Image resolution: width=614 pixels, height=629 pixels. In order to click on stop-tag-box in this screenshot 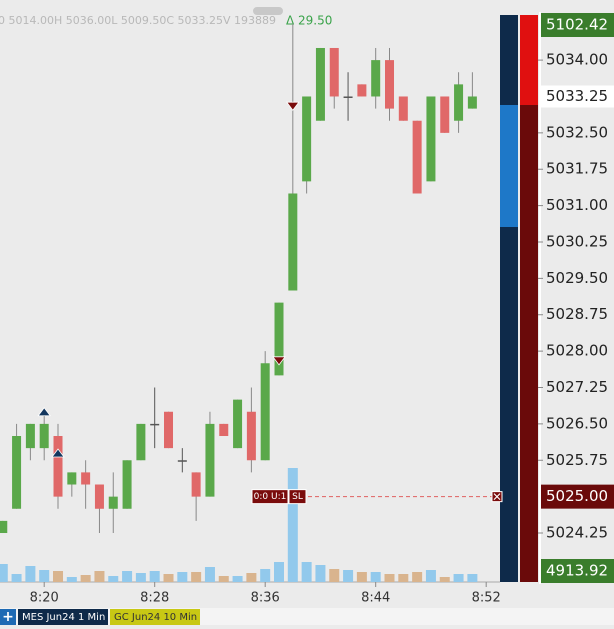, I will do `click(270, 497)`.